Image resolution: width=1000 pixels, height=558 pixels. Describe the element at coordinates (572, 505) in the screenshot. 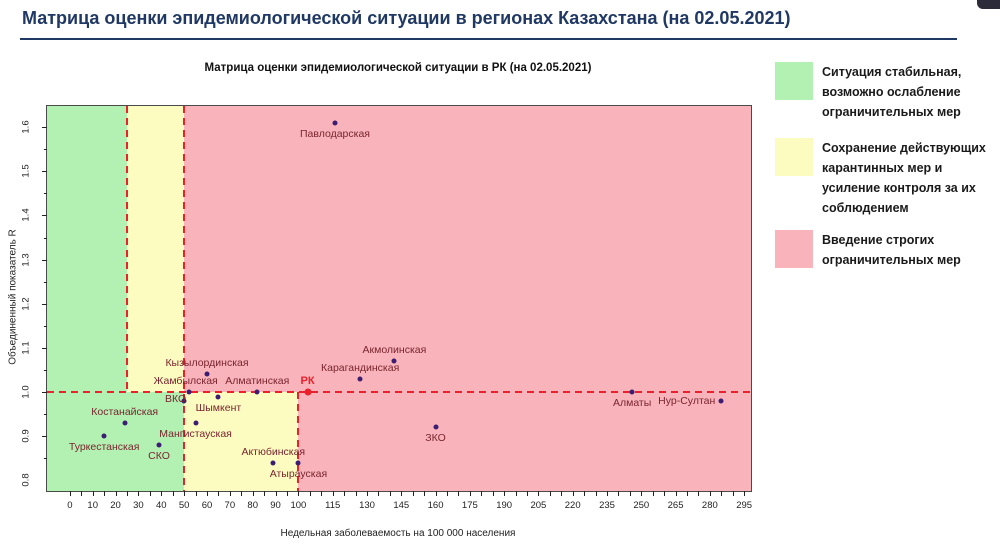

I see `x-tick-label: 220` at that location.